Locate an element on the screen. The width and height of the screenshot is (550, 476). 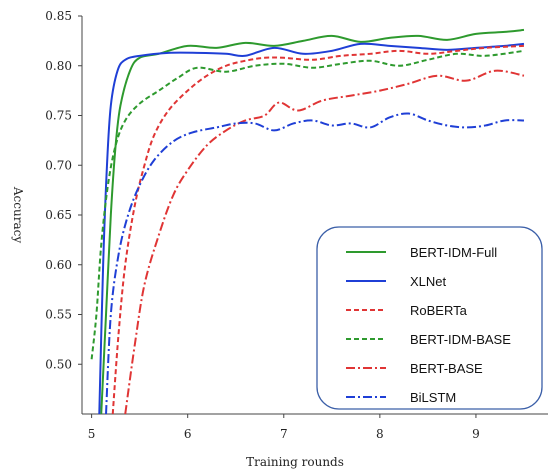
y-tick-label: 0.65 is located at coordinates (58, 215).